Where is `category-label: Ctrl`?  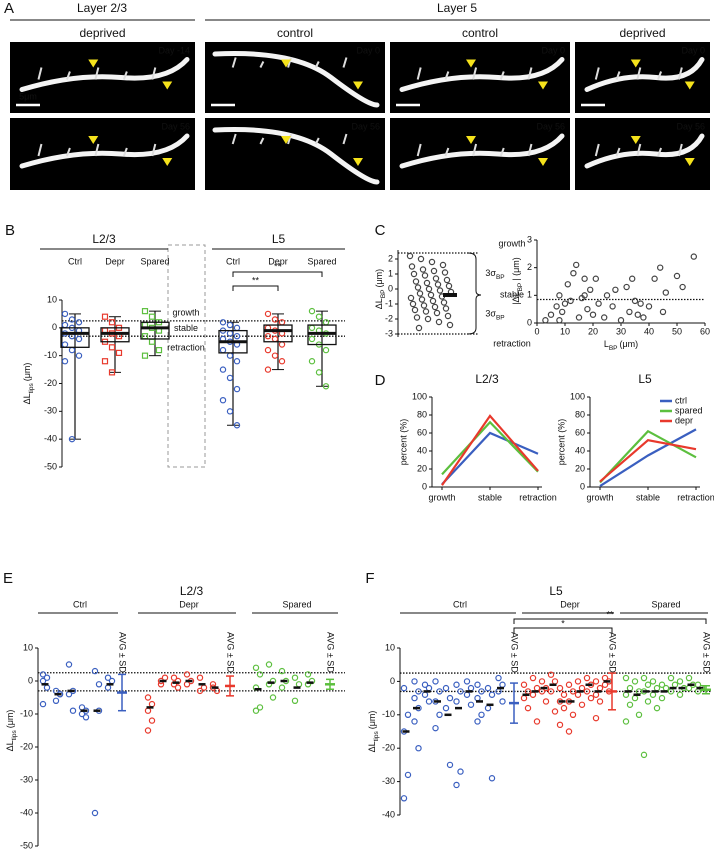
category-label: Ctrl is located at coordinates (75, 261).